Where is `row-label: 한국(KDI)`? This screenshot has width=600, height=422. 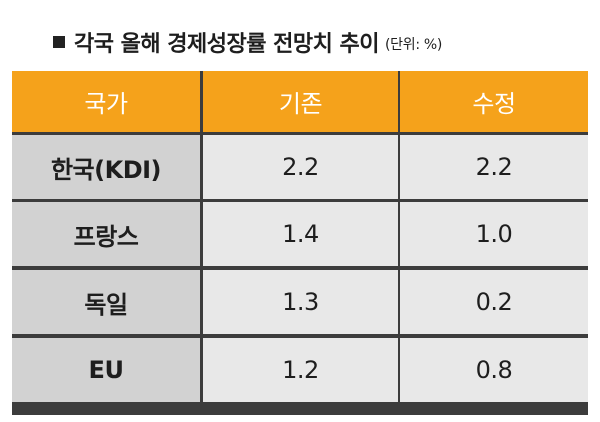
row-label: 한국(KDI) is located at coordinates (106, 167).